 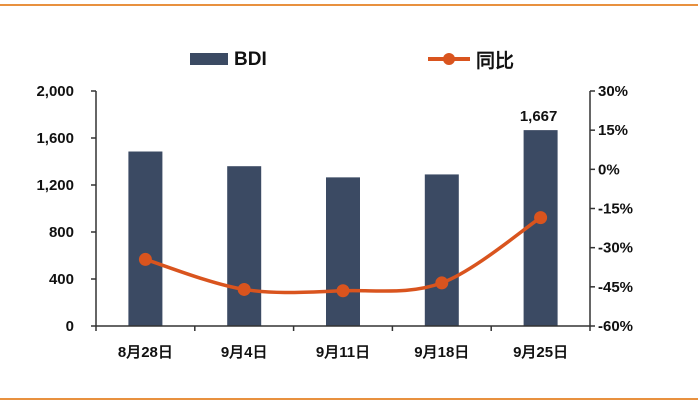 What do you see at coordinates (615, 209) in the screenshot?
I see `right-tick-label-3: -15%` at bounding box center [615, 209].